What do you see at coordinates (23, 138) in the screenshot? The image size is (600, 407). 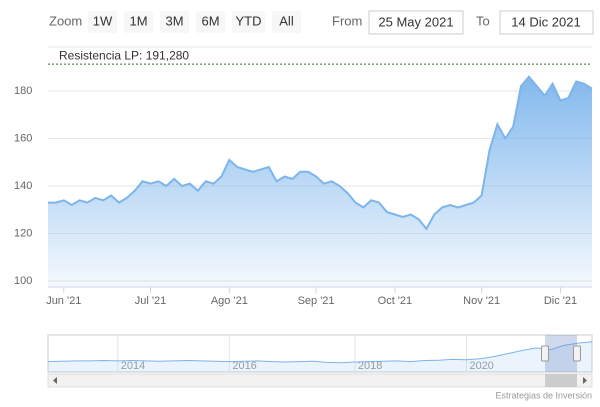 I see `y-tick-label: 160` at bounding box center [23, 138].